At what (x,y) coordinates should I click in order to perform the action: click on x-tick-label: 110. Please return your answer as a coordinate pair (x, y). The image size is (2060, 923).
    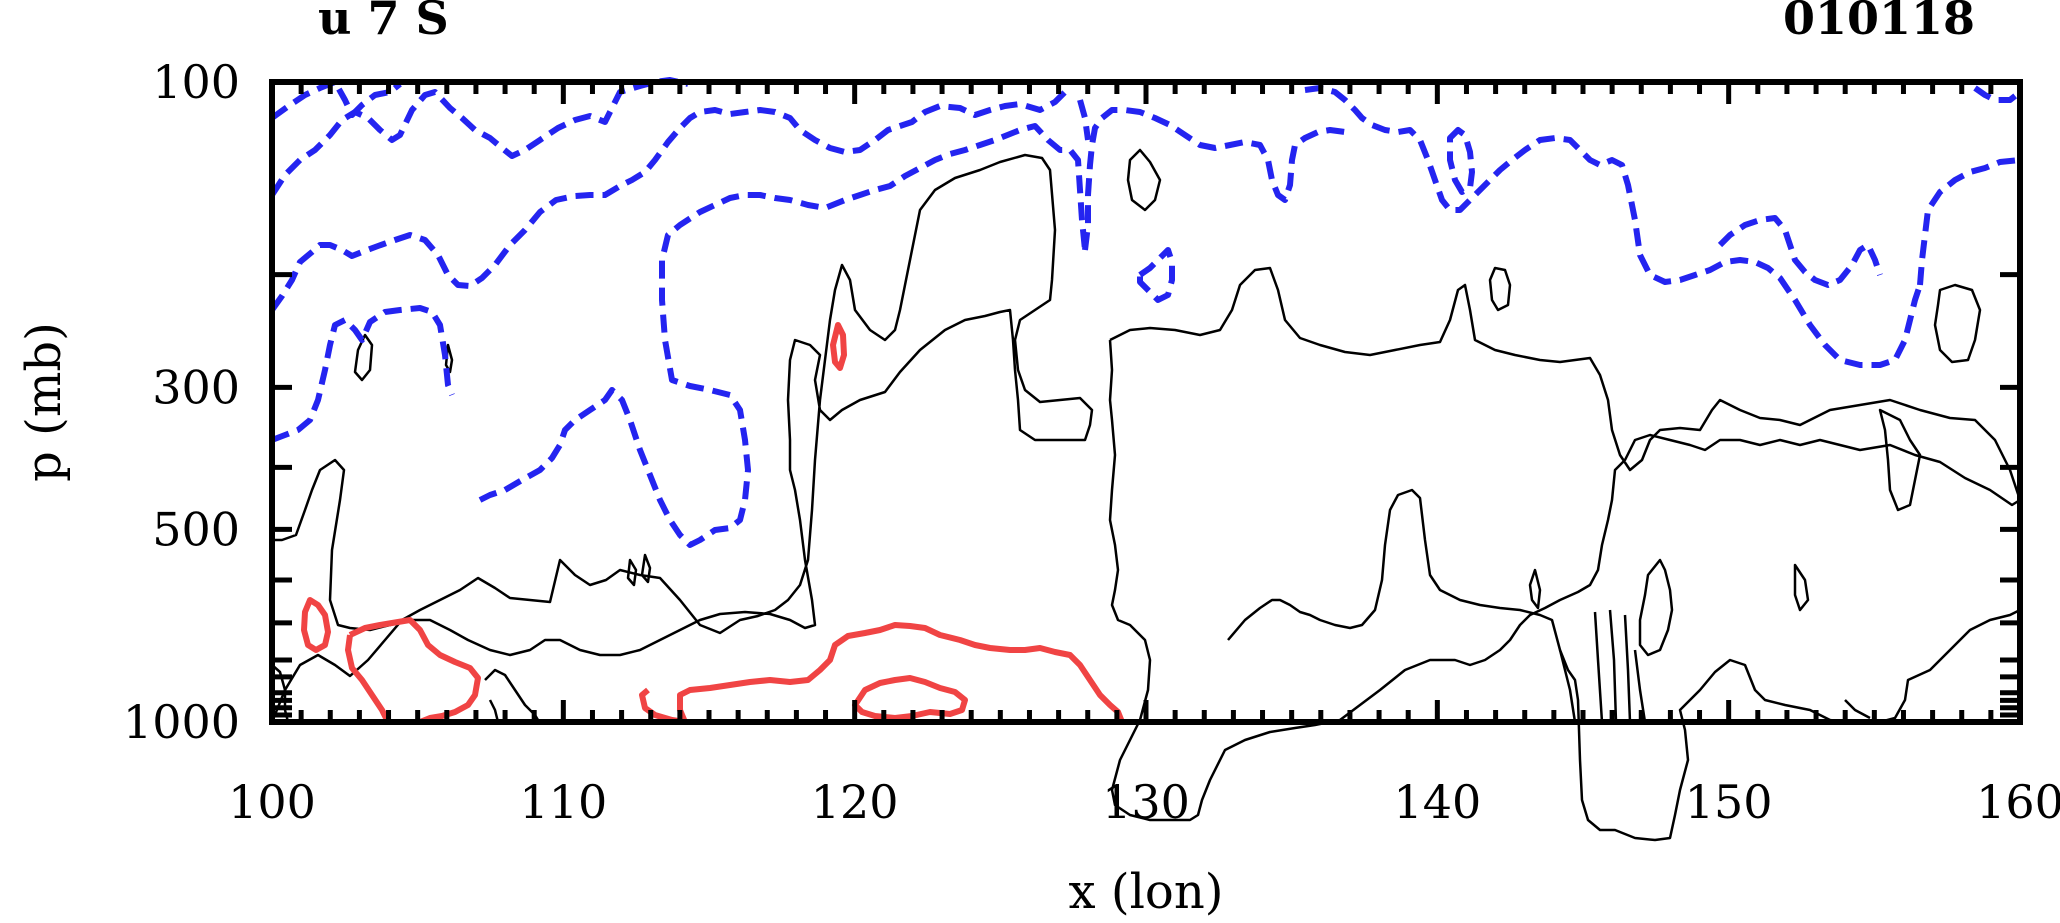
    Looking at the image, I should click on (563, 802).